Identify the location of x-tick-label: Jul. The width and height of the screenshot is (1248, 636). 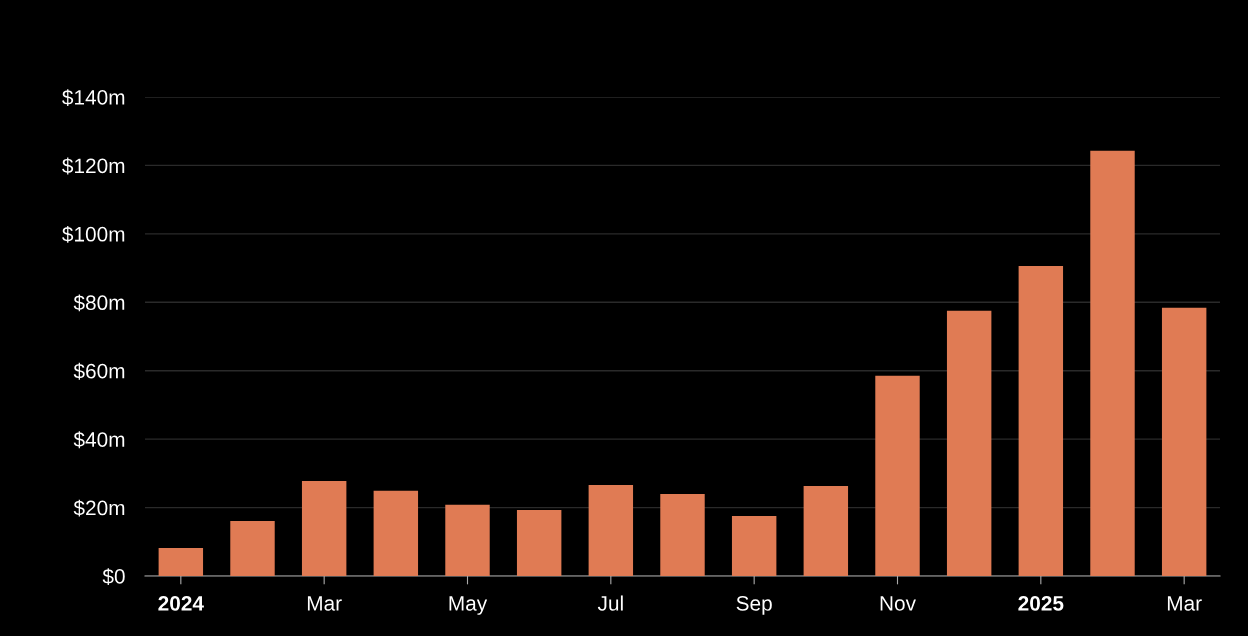
(610, 603).